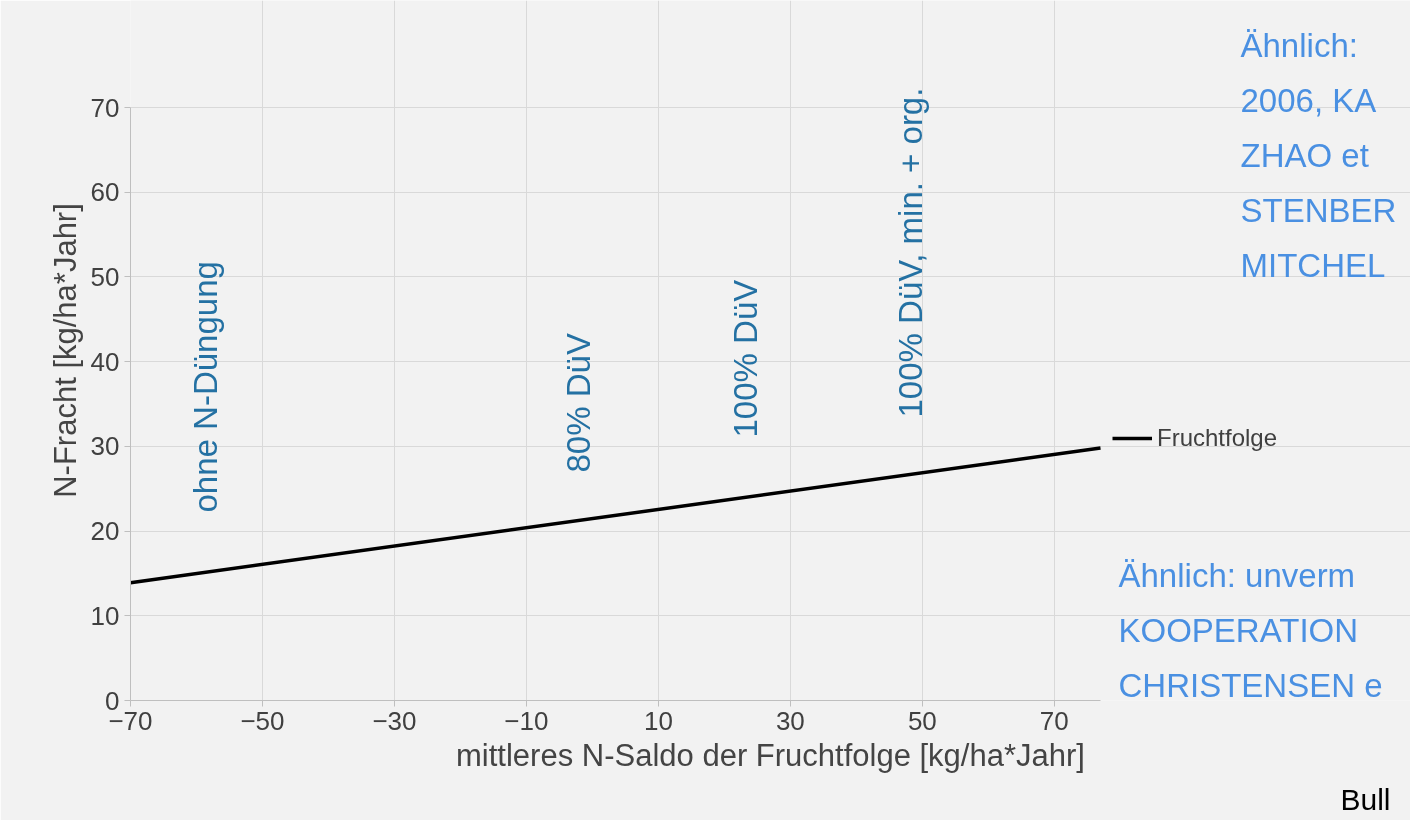 This screenshot has width=1410, height=820. What do you see at coordinates (770, 755) in the screenshot?
I see `x-axis-title: mittleres N-Saldo der Fruchtfolge [kg/ha*Jahr]` at bounding box center [770, 755].